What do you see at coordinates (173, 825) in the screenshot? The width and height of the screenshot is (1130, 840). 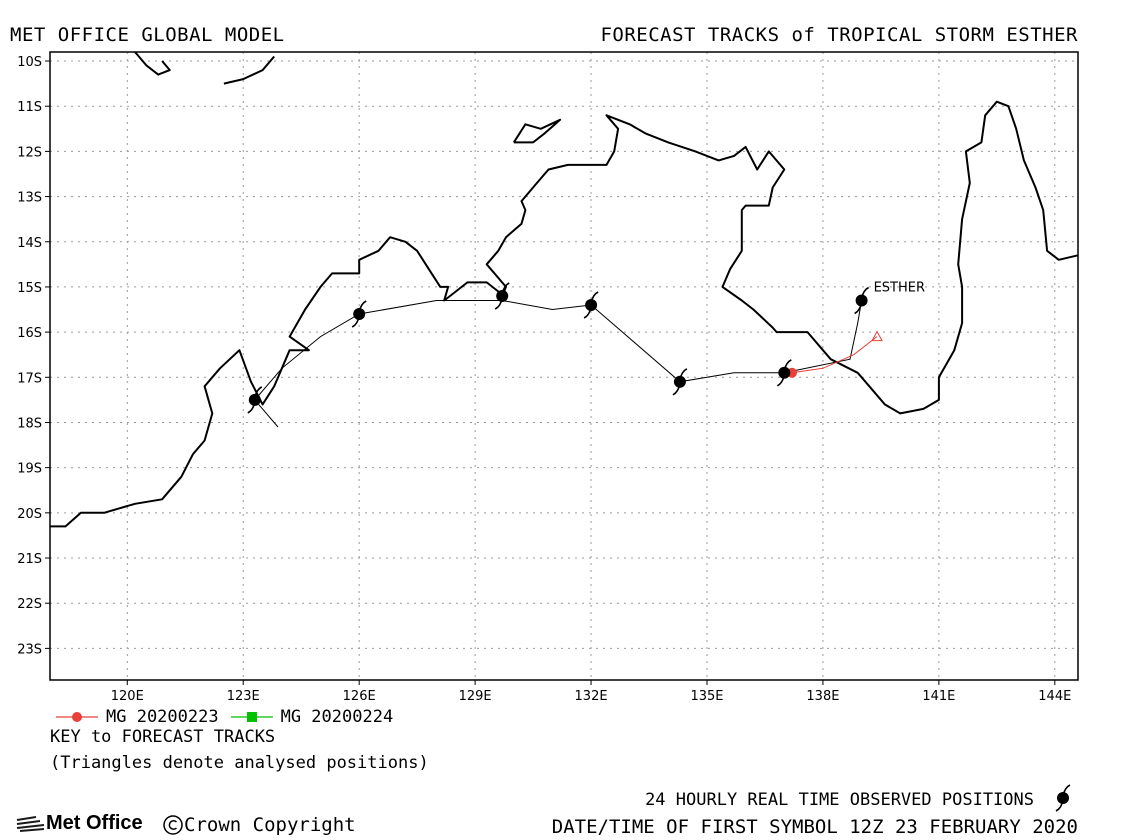 I see `copyright-icon` at bounding box center [173, 825].